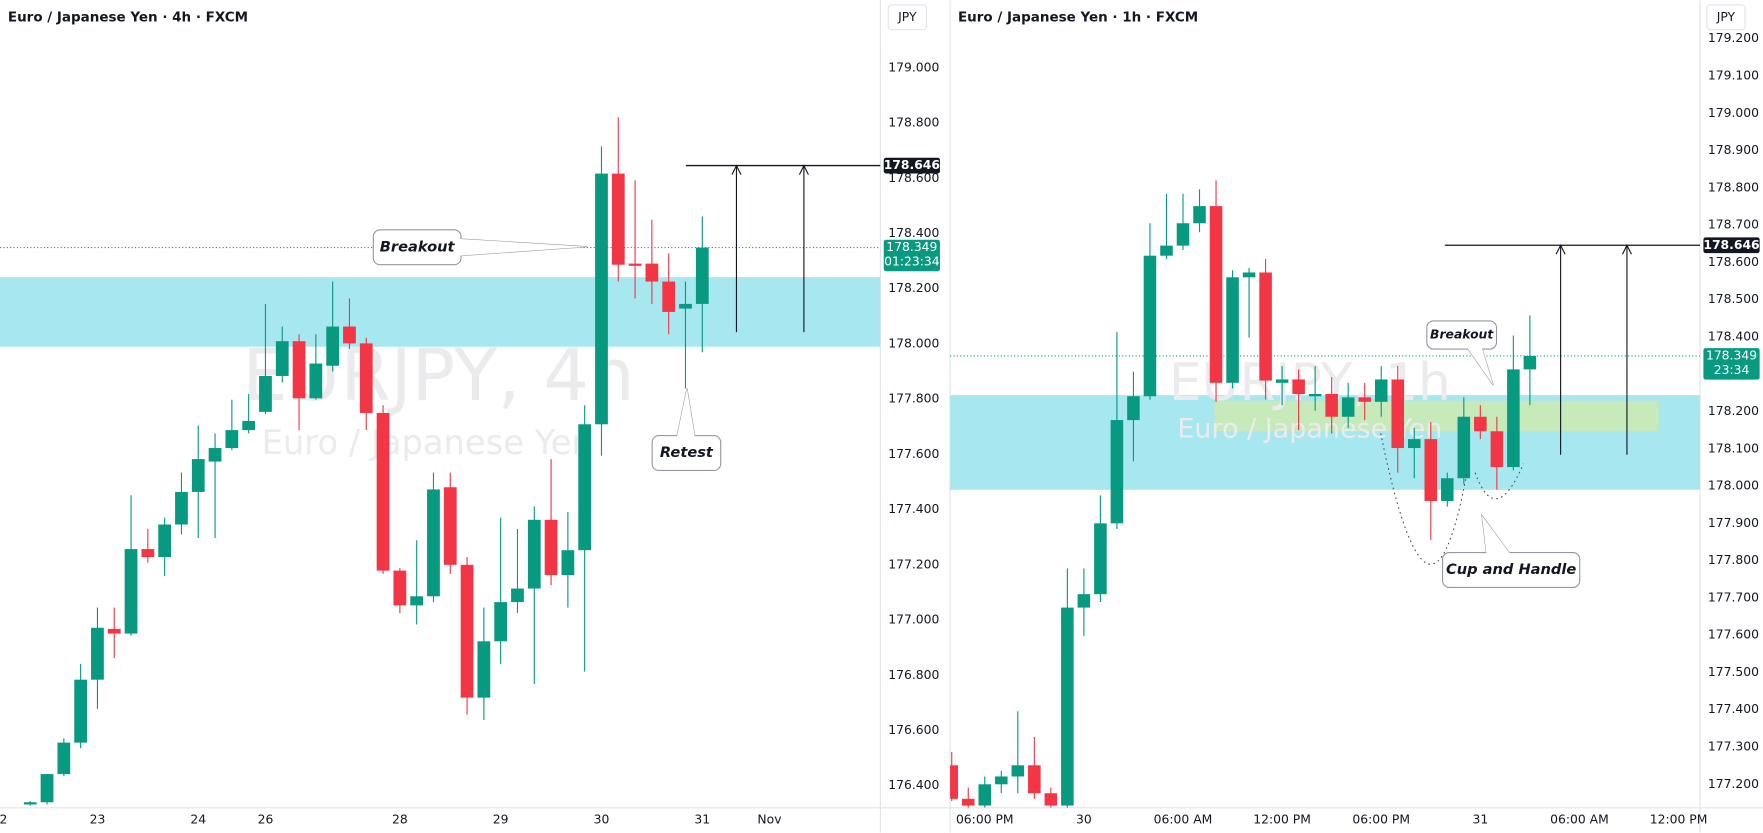  Describe the element at coordinates (1733, 76) in the screenshot. I see `y-tick-label: 179.100` at that location.